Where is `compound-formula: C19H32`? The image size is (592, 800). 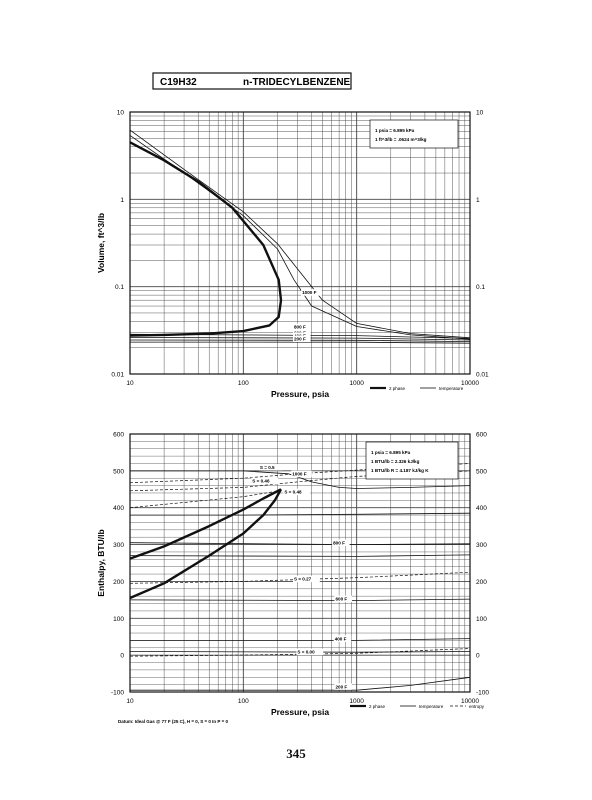 compound-formula: C19H32 is located at coordinates (178, 82).